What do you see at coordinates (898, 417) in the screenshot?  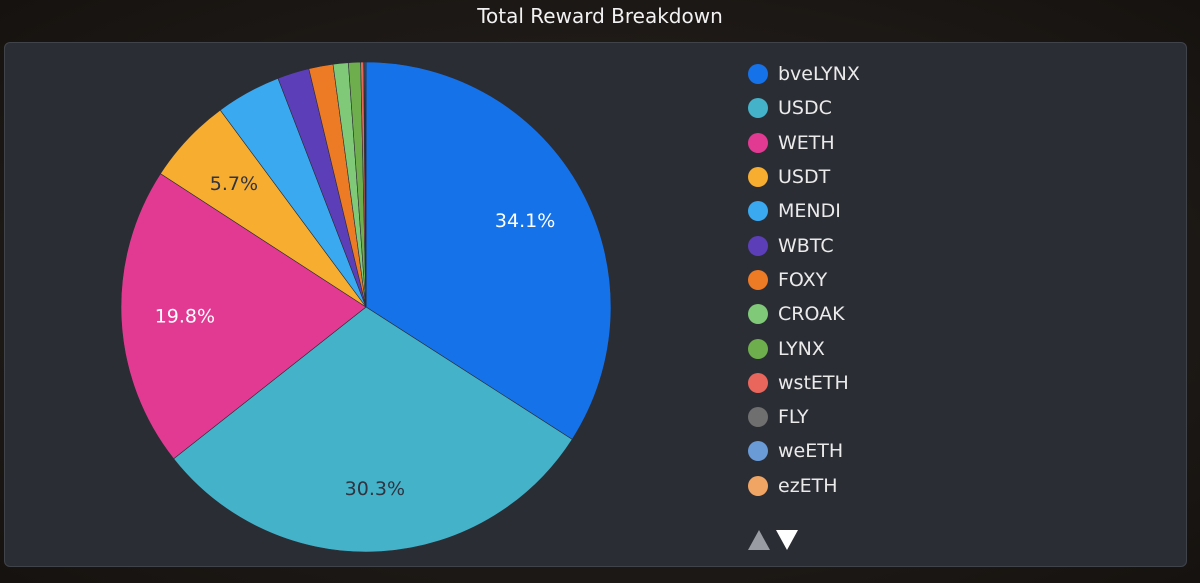 I see `legend-item-fly: FLY` at bounding box center [898, 417].